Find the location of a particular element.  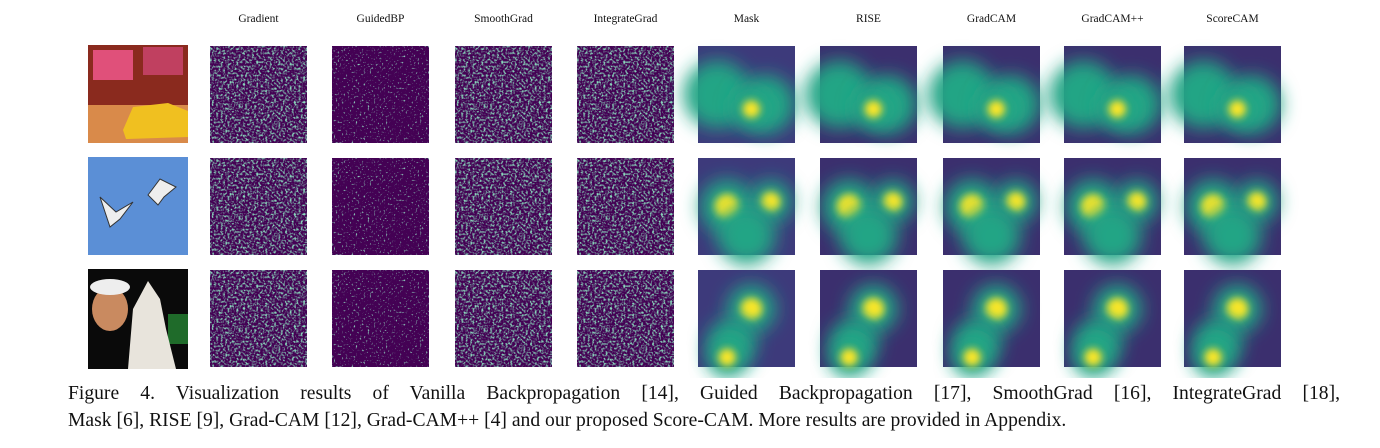

column-header: Gradient is located at coordinates (258, 19).